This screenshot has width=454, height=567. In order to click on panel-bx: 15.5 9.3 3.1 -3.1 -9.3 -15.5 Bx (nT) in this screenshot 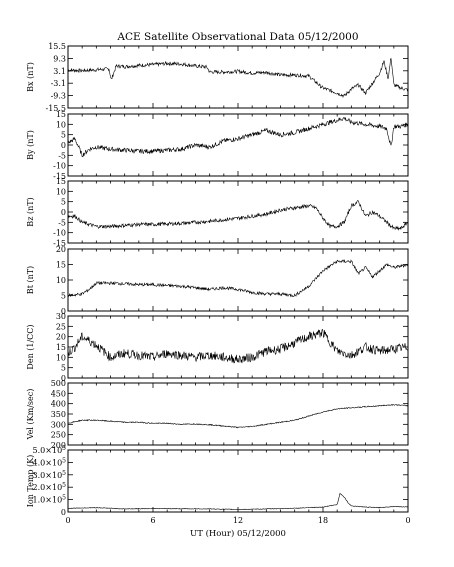, I will do `click(217, 77)`.